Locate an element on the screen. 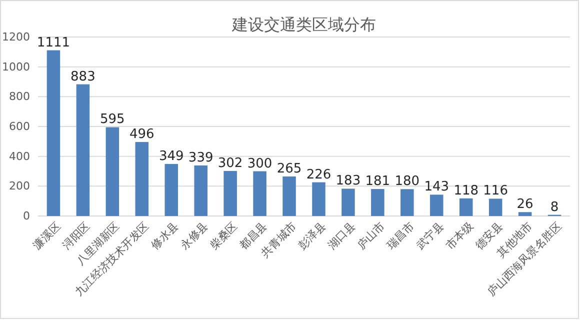 This screenshot has width=580, height=320. data-label: 302 is located at coordinates (230, 163).